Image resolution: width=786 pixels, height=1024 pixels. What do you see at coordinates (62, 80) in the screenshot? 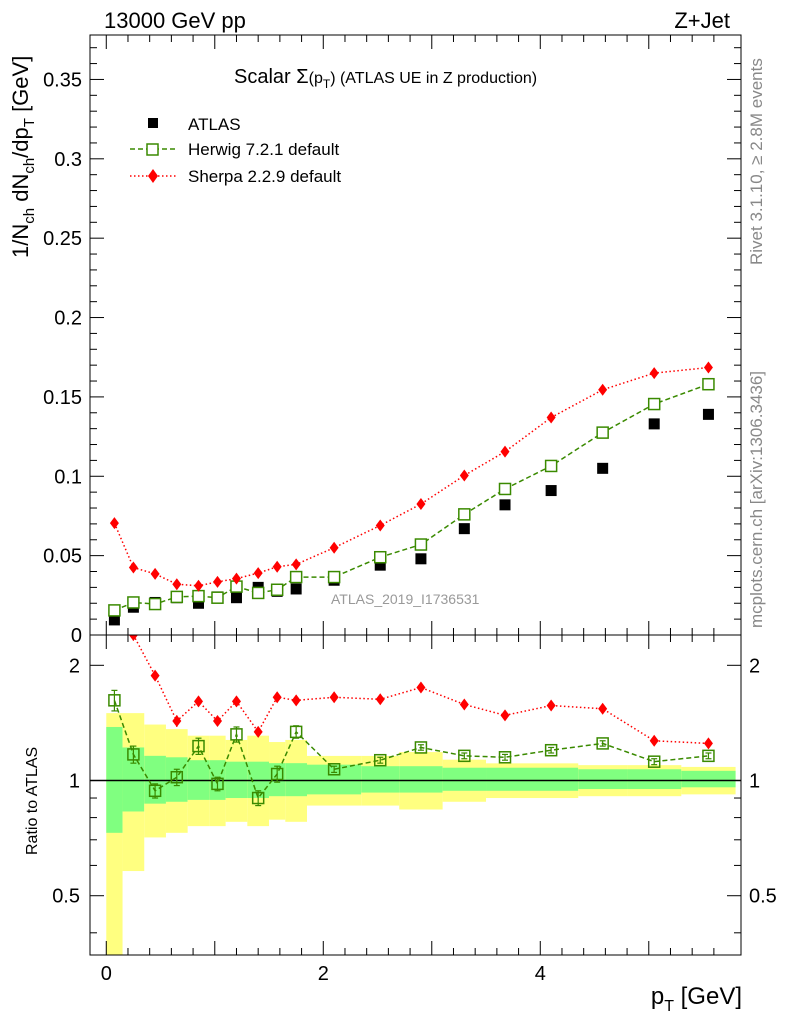
I see `main-y-tick-label: 0.35` at bounding box center [62, 80].